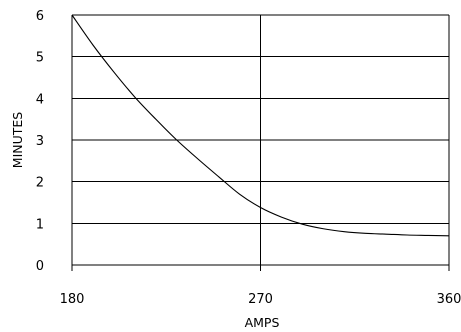 This screenshot has height=332, width=461. I want to click on y-tick-label: 4, so click(40, 99).